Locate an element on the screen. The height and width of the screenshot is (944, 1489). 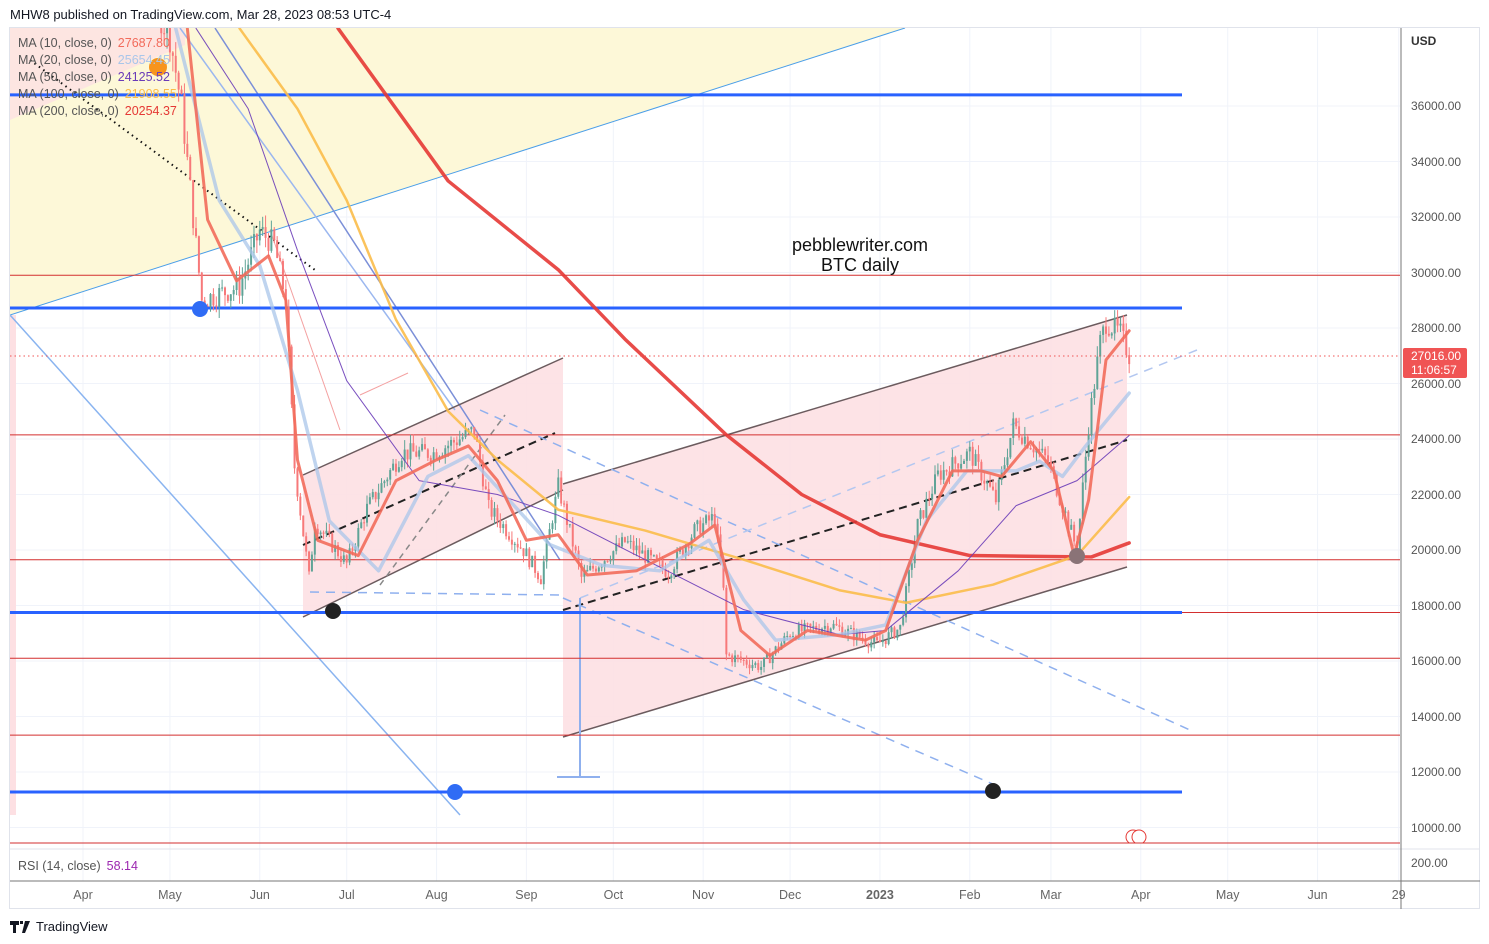
tradingview-logo: TradingView is located at coordinates (59, 926).